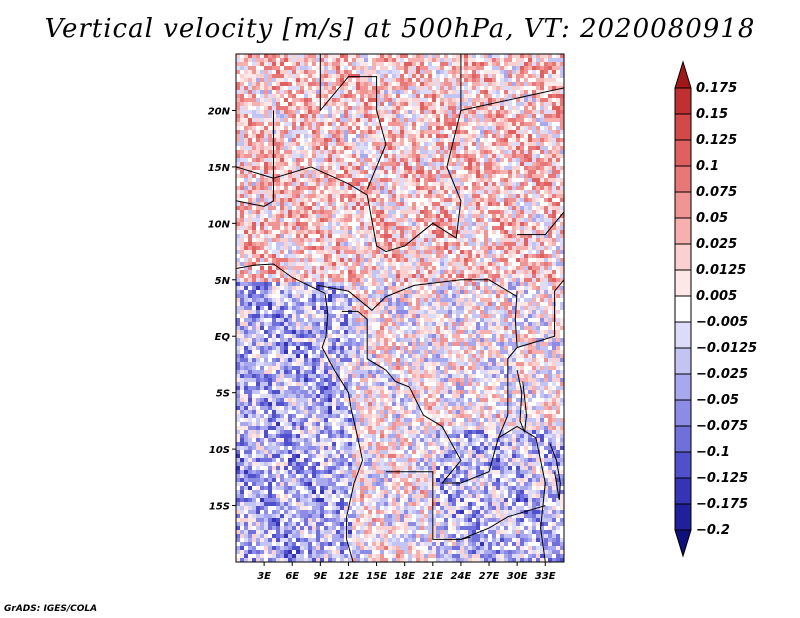 This screenshot has height=618, width=800. What do you see at coordinates (721, 270) in the screenshot?
I see `colorbar-label: 0.0125` at bounding box center [721, 270].